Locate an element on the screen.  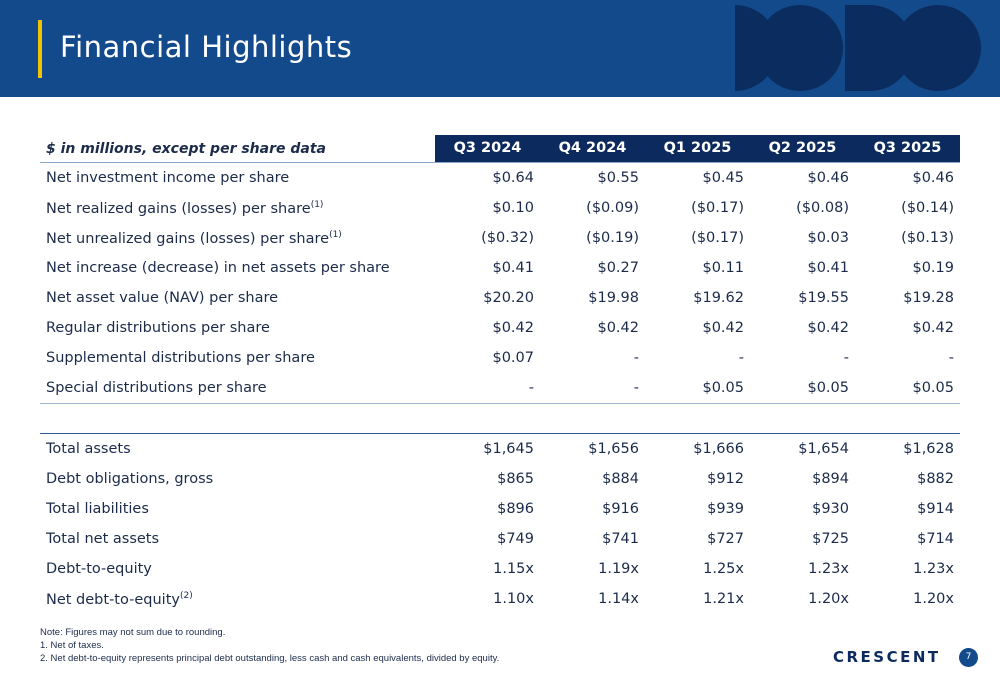
cell-value: $0.27 is located at coordinates (618, 268).